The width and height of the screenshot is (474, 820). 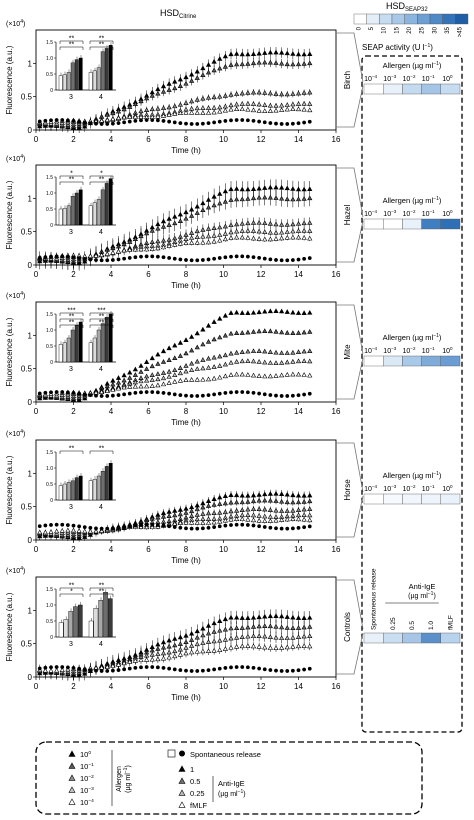 What do you see at coordinates (9, 489) in the screenshot?
I see `y-axis-label: Fluorescence (a.u.)` at bounding box center [9, 489].